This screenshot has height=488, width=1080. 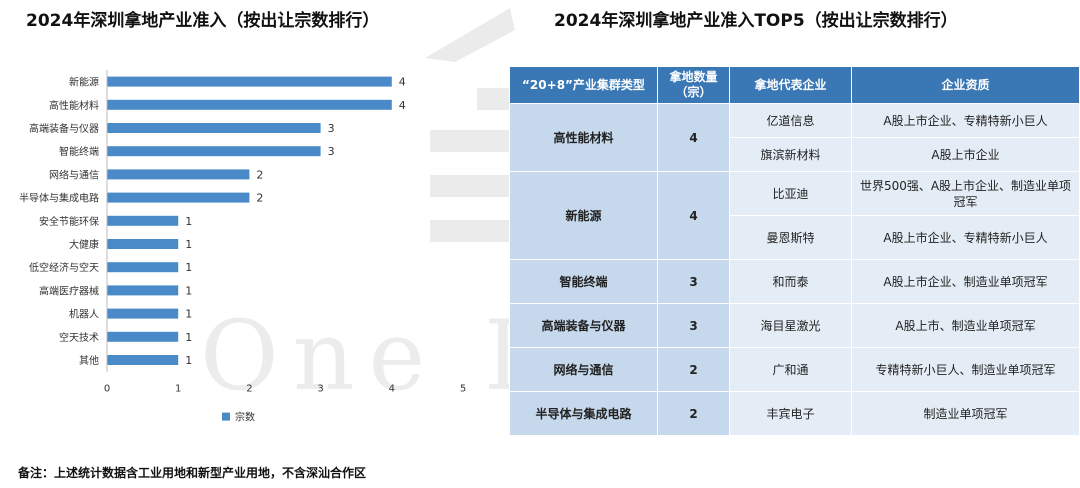 I want to click on x-tick-label: 4, so click(x=392, y=389).